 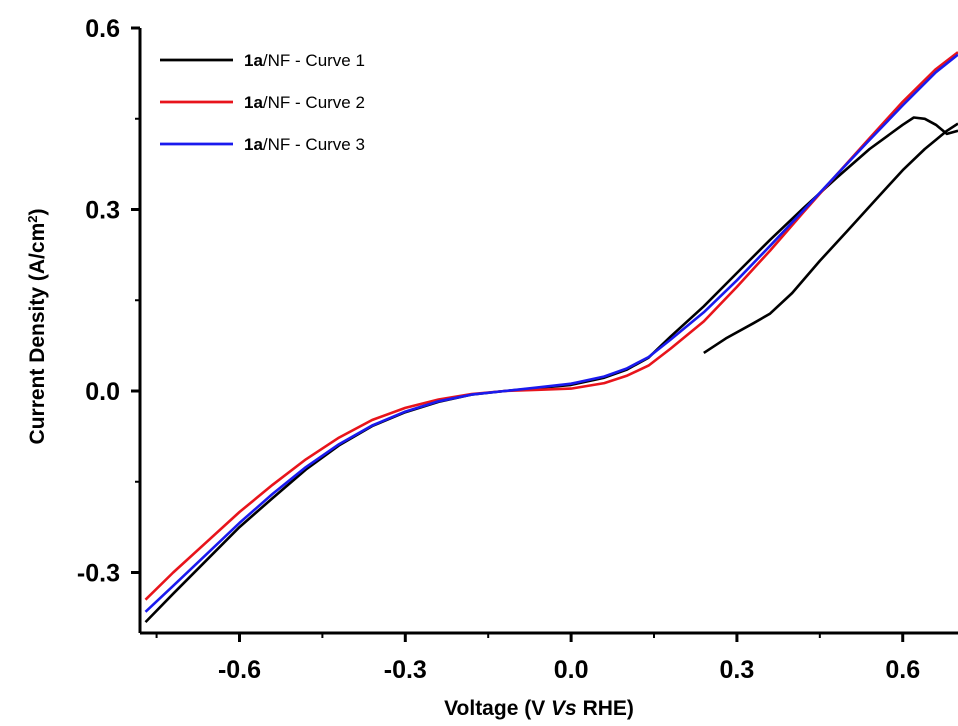 I want to click on x-axis-title: Voltage (V Vs RHE), so click(x=539, y=708).